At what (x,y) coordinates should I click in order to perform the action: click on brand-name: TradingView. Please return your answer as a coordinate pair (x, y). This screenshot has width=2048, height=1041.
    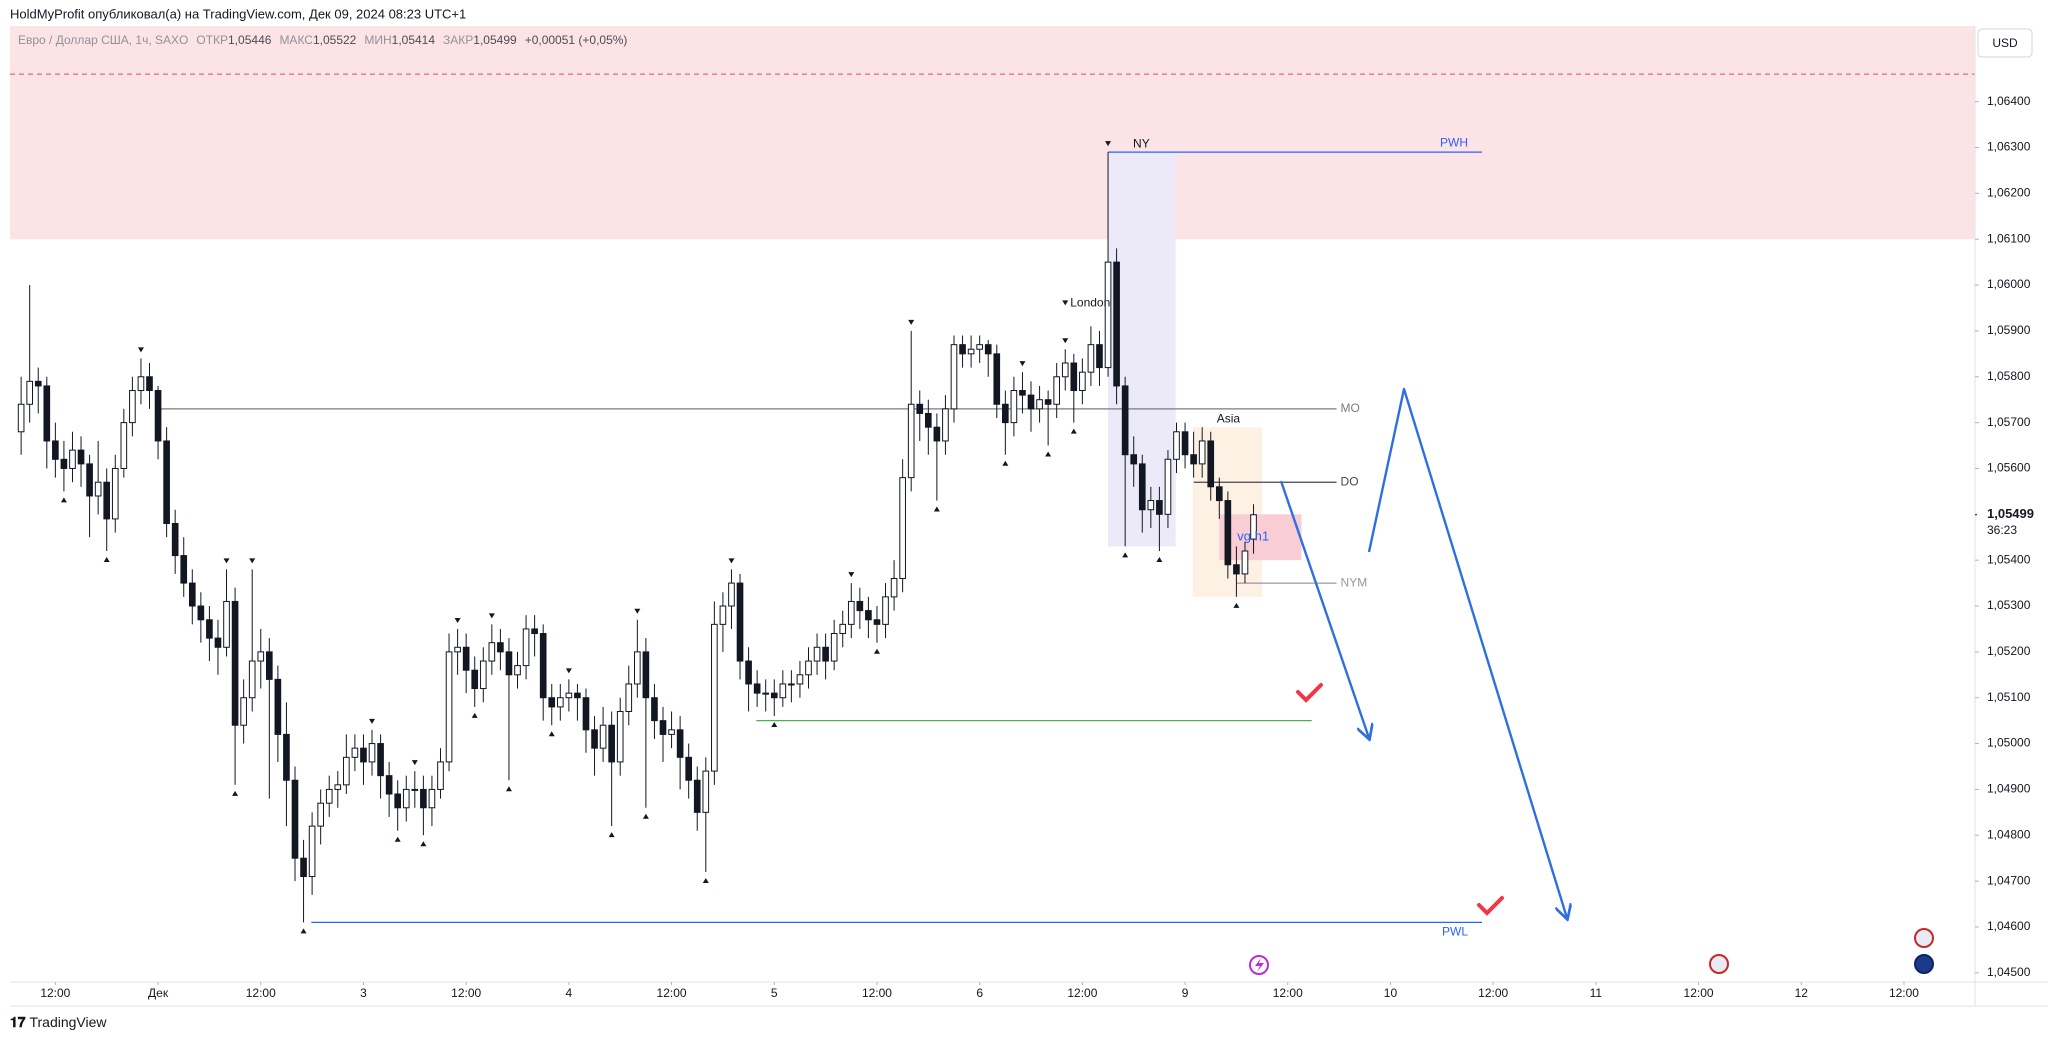
    Looking at the image, I should click on (68, 1022).